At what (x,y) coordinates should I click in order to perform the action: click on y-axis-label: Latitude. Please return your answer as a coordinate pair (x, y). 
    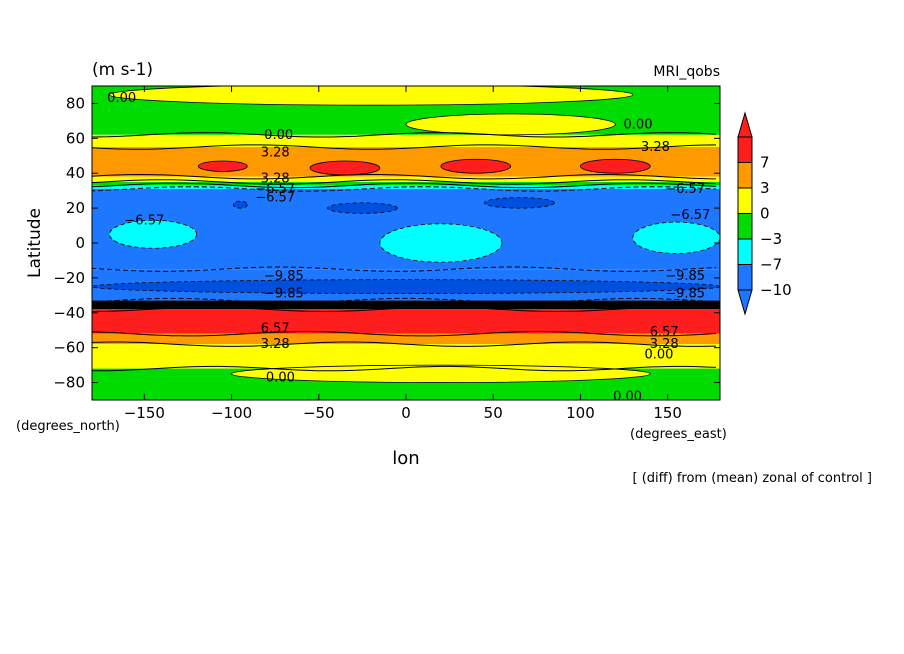
    Looking at the image, I should click on (35, 243).